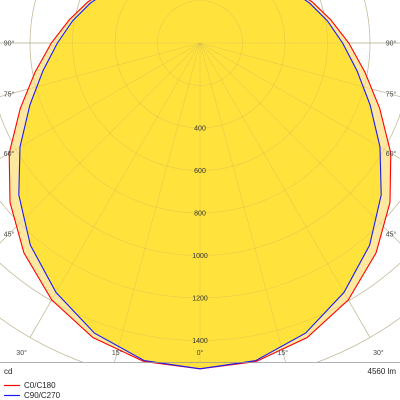  What do you see at coordinates (200, 236) in the screenshot?
I see `radial-tick-labels: 400 600 800 1000 1200 1400` at bounding box center [200, 236].